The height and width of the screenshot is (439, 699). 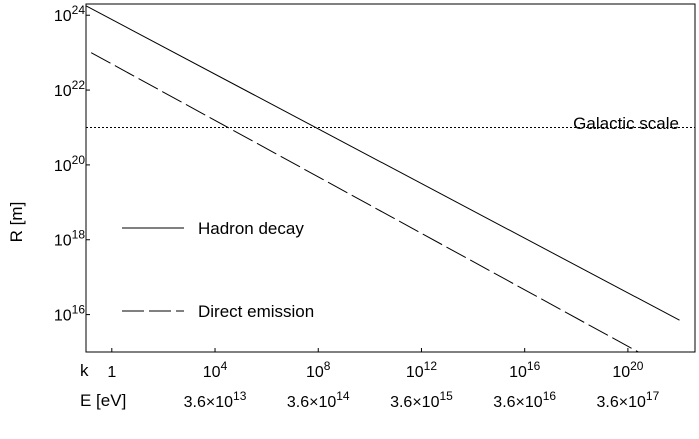 What do you see at coordinates (111, 372) in the screenshot?
I see `x-tick-label: 1` at bounding box center [111, 372].